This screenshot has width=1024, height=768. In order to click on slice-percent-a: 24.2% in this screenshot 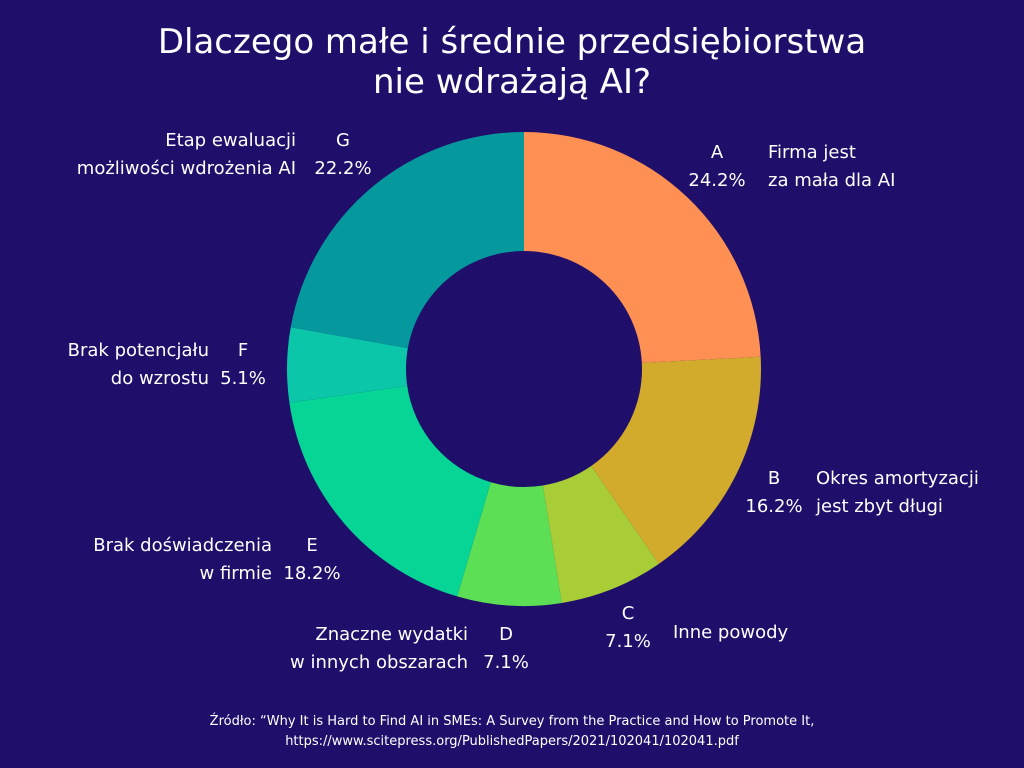, I will do `click(716, 180)`.